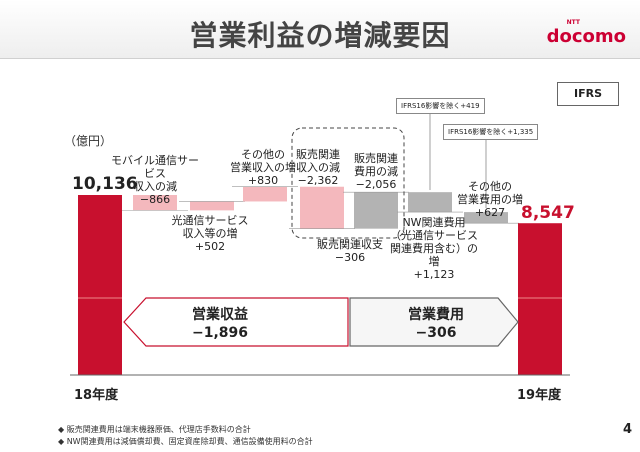 Image resolution: width=640 pixels, height=452 pixels. What do you see at coordinates (434, 274) in the screenshot?
I see `step-value-5: +1,123` at bounding box center [434, 274].